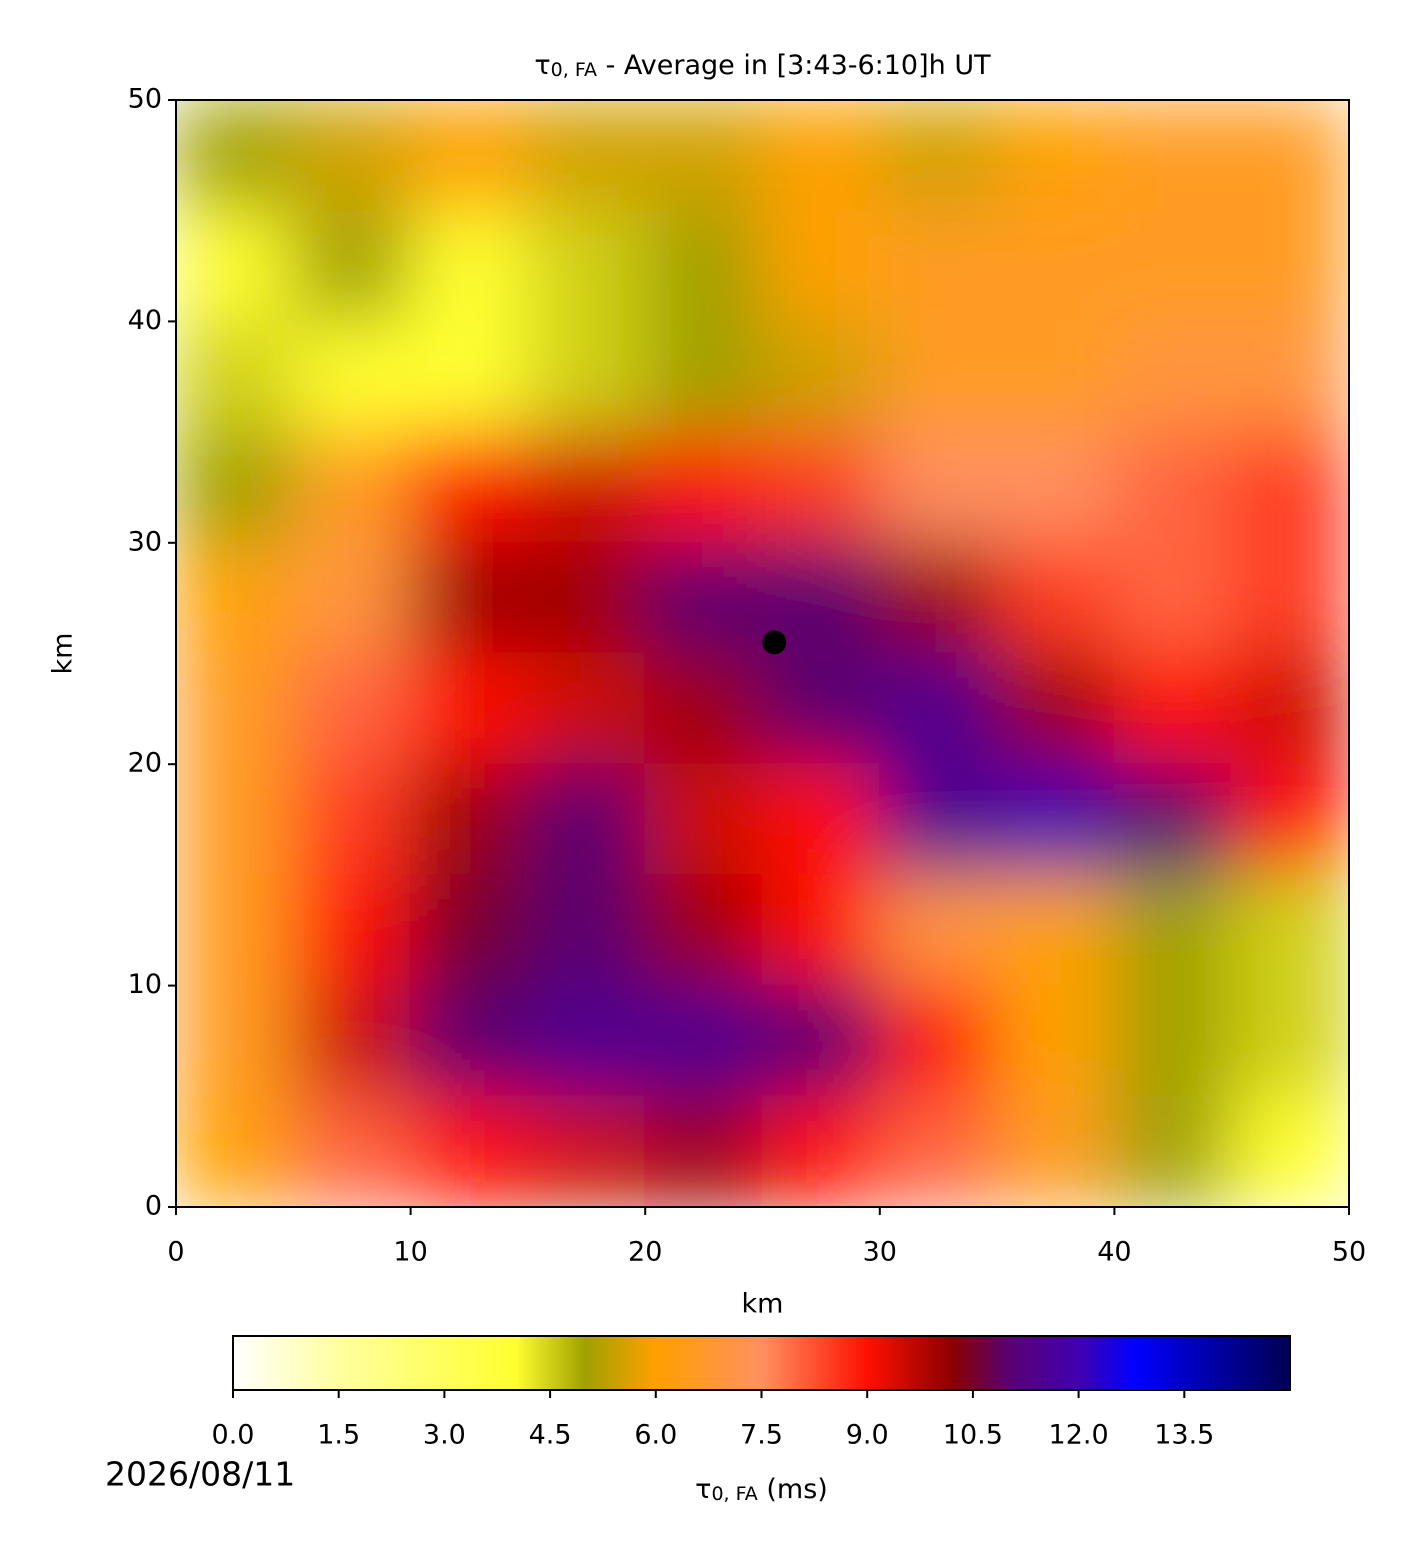 The width and height of the screenshot is (1418, 1560). What do you see at coordinates (63, 654) in the screenshot?
I see `y-axis-label: km` at bounding box center [63, 654].